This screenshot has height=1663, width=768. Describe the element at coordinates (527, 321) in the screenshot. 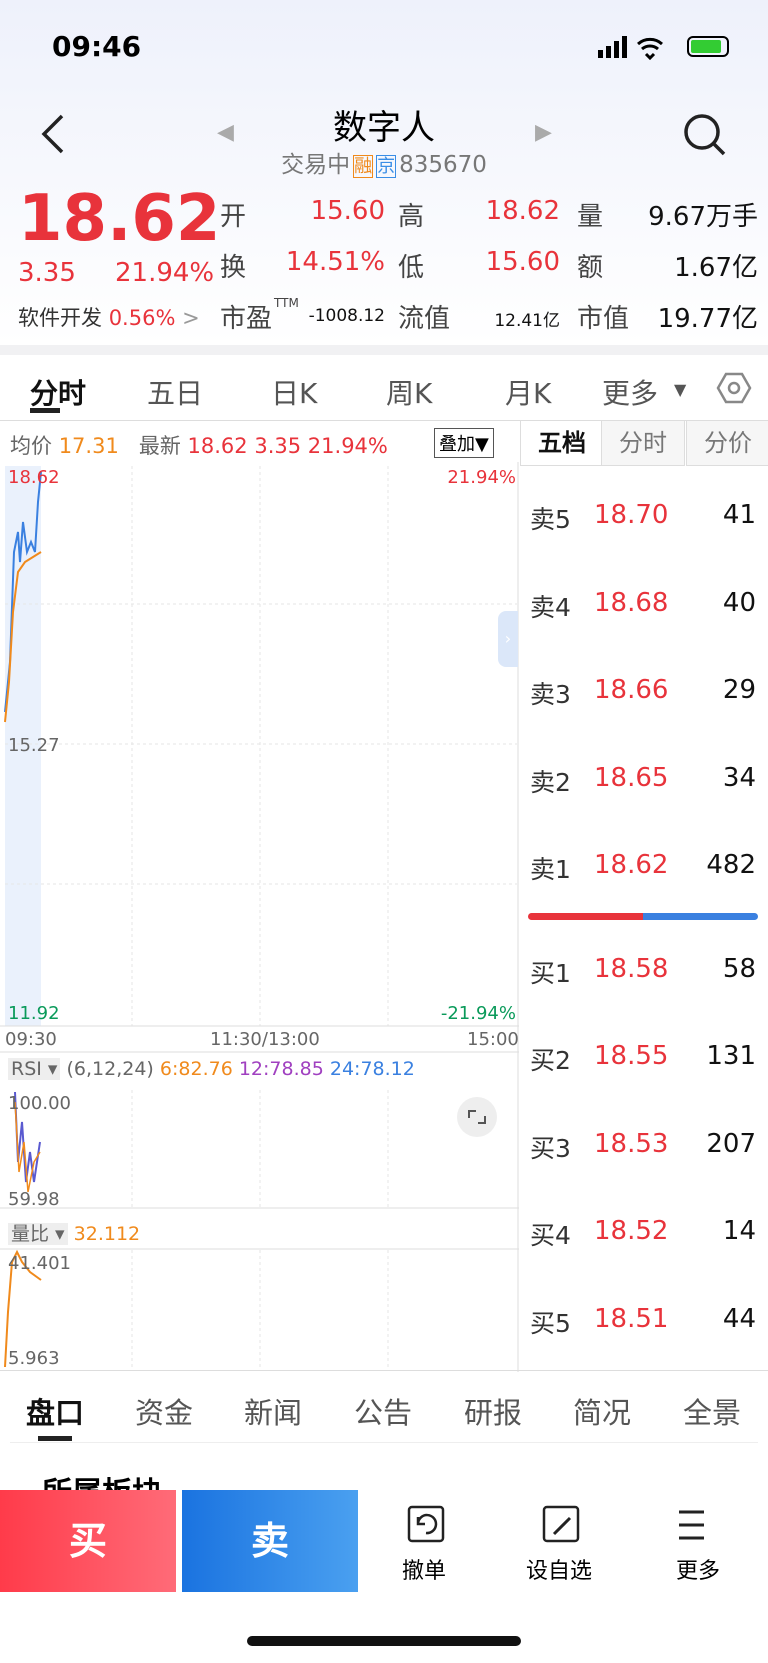

I see `stat-value: 12.41亿` at that location.